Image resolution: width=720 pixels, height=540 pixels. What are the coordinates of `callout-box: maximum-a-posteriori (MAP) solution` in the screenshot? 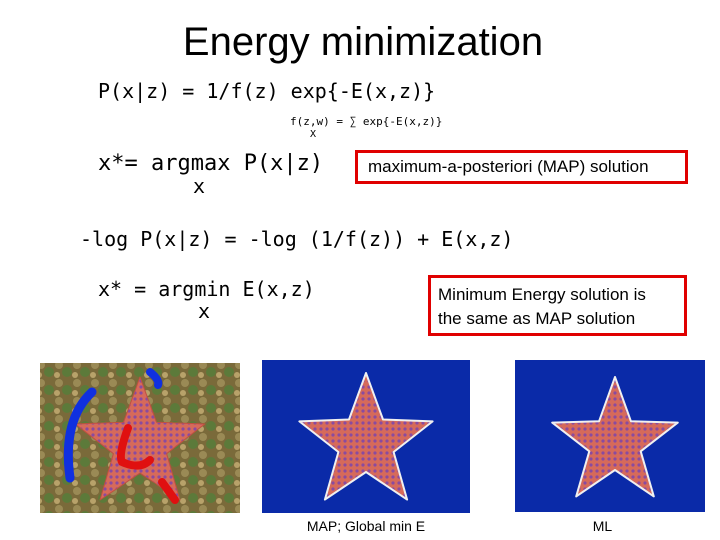 It's located at (521, 167).